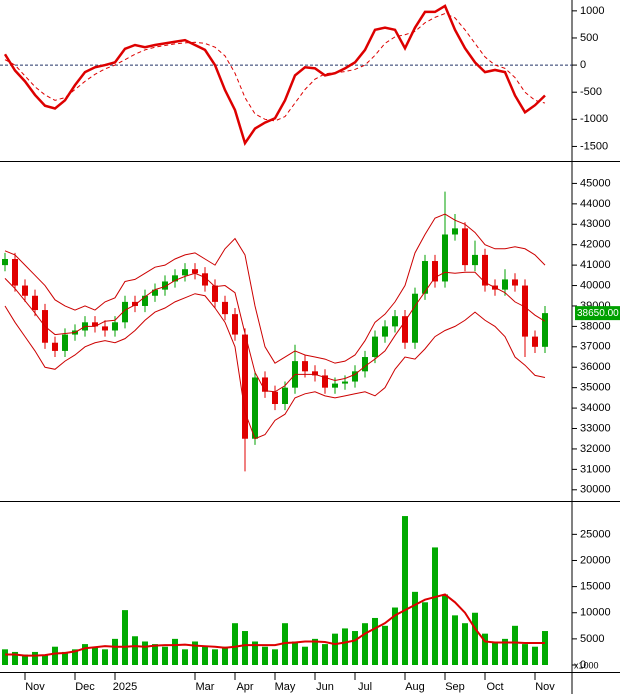 Image resolution: width=620 pixels, height=694 pixels. What do you see at coordinates (595, 204) in the screenshot?
I see `y-tick-label: 44000` at bounding box center [595, 204].